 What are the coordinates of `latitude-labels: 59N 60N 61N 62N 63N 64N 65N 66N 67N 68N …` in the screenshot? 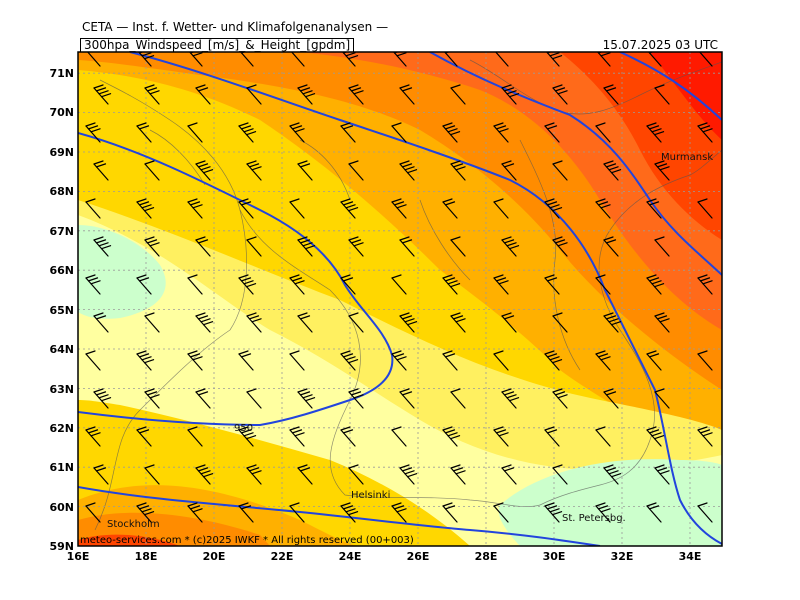 It's located at (61, 310).